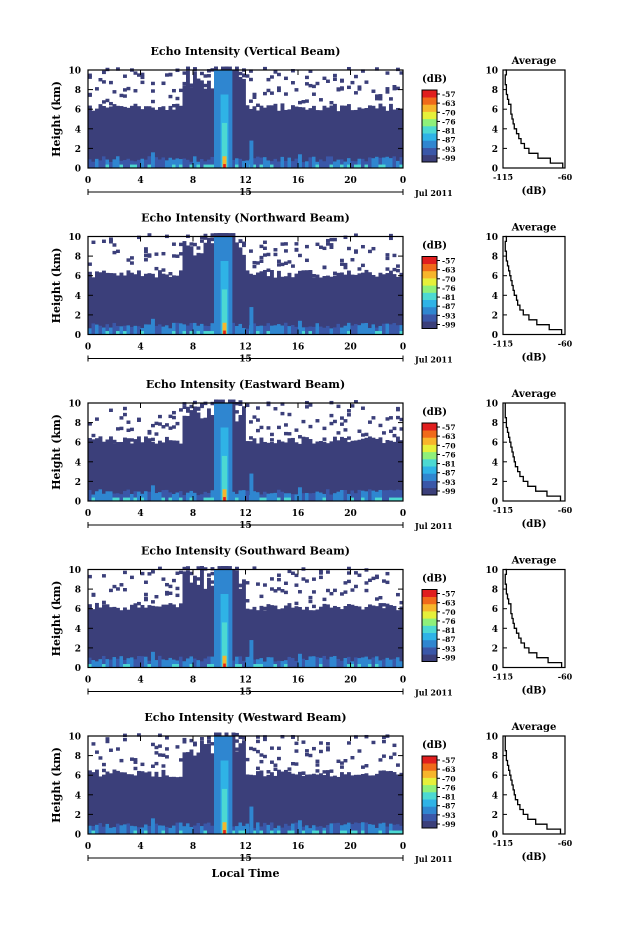  What do you see at coordinates (246, 873) in the screenshot?
I see `x-axis-label: Local Time` at bounding box center [246, 873].